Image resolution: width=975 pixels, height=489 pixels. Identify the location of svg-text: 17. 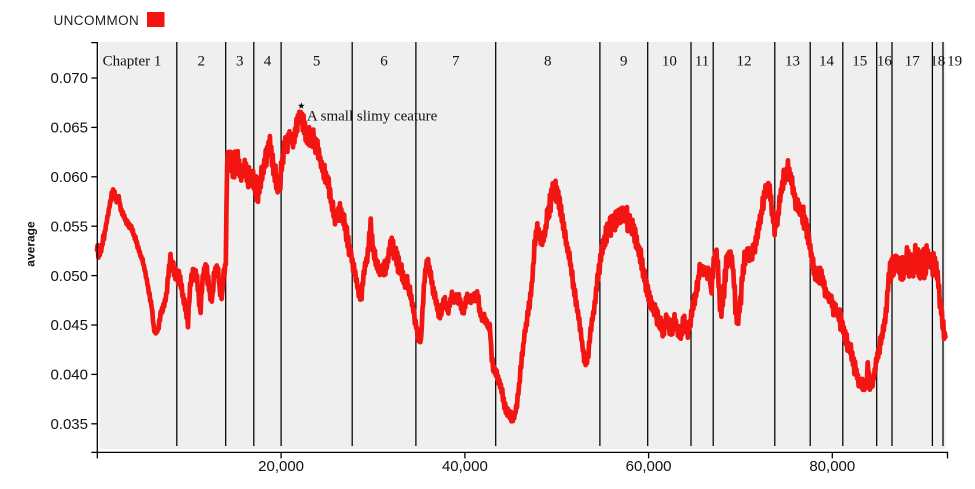
(913, 62).